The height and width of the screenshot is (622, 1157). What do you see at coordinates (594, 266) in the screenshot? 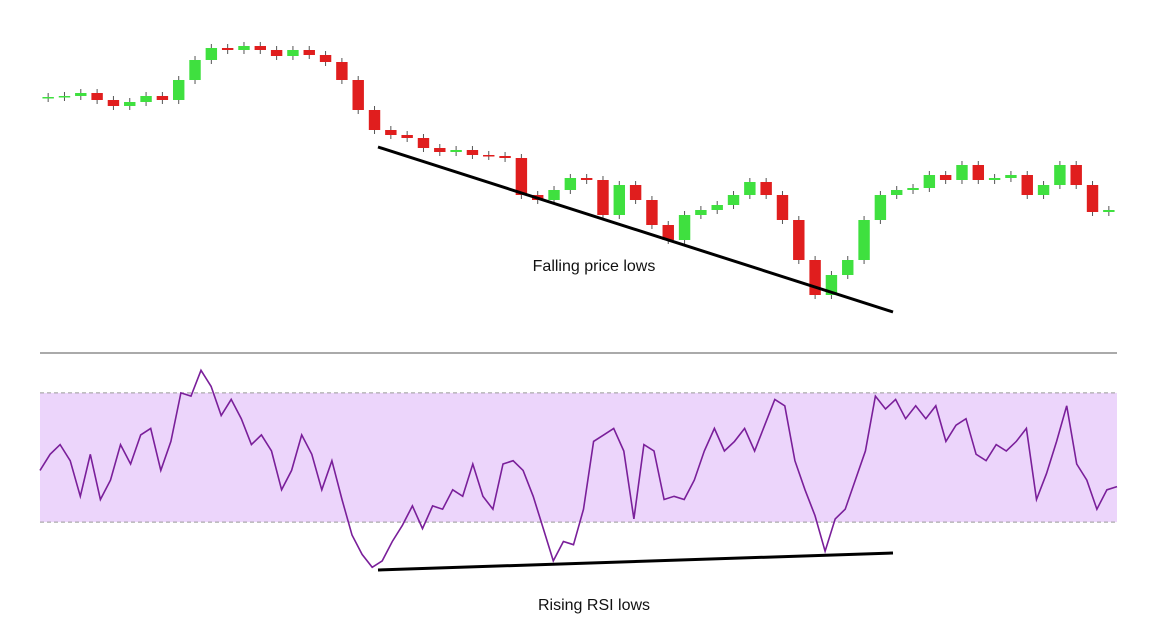
I see `annotation: Falling price lows` at bounding box center [594, 266].